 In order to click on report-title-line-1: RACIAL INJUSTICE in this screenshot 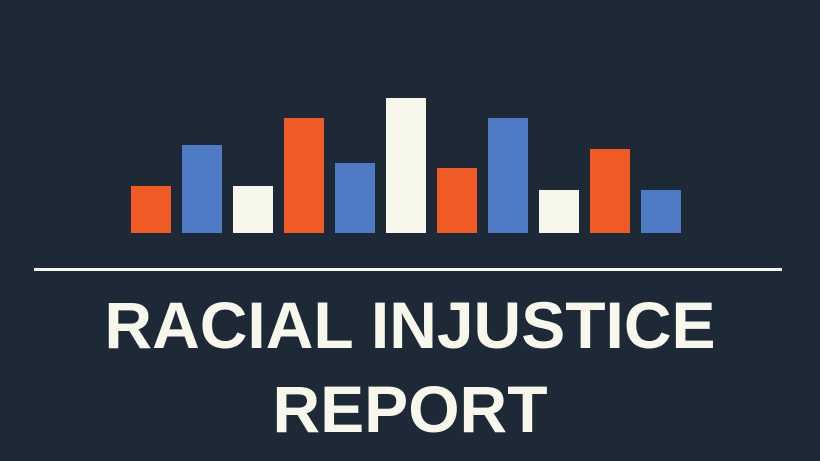, I will do `click(410, 325)`.